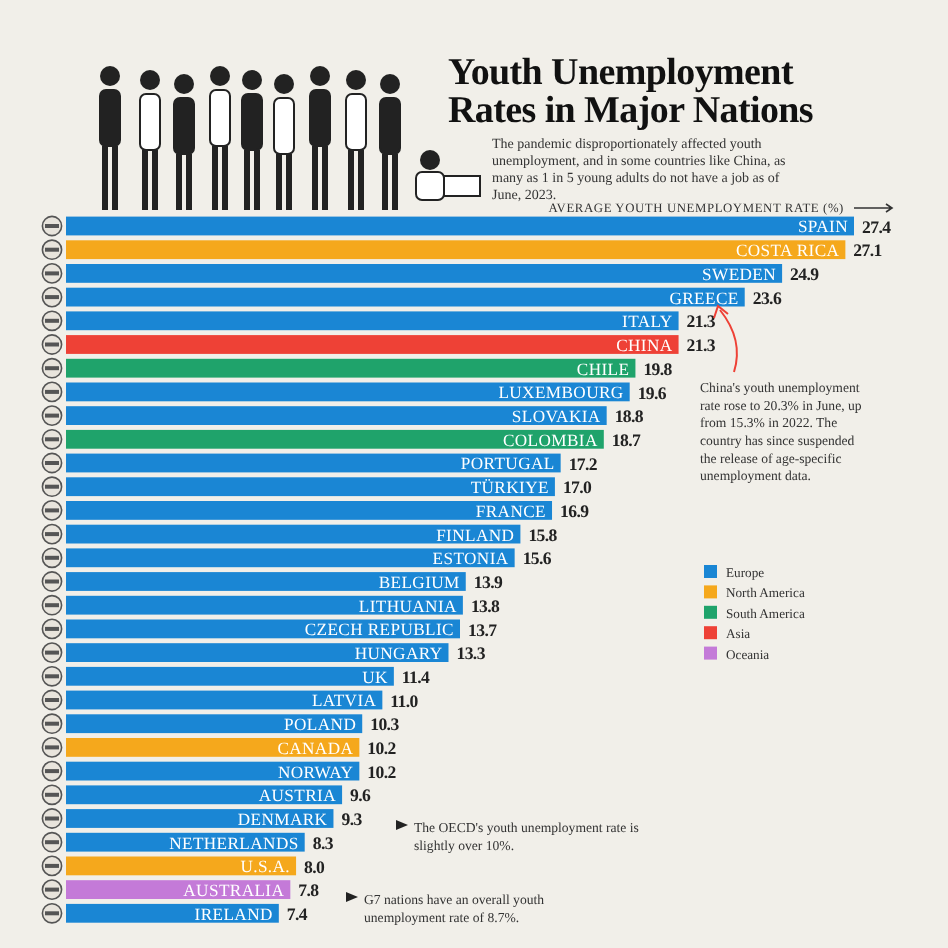 Image resolution: width=948 pixels, height=948 pixels. What do you see at coordinates (488, 582) in the screenshot?
I see `data-label: 13.9` at bounding box center [488, 582].